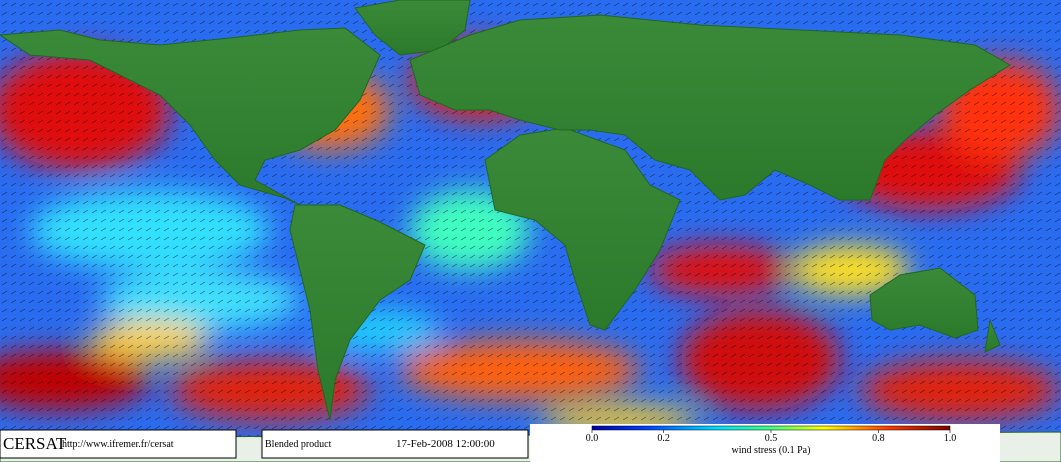 The image size is (1061, 462). Describe the element at coordinates (298, 444) in the screenshot. I see `product: Blended product` at that location.